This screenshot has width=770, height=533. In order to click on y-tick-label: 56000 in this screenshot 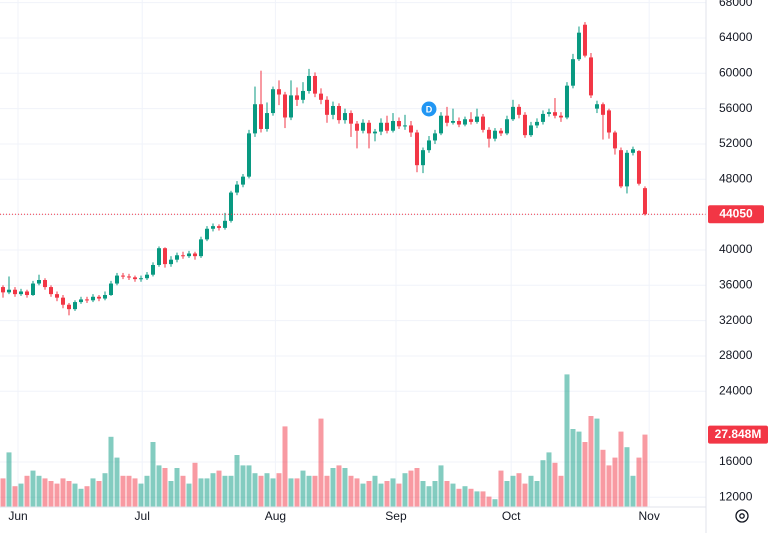, I will do `click(736, 108)`.